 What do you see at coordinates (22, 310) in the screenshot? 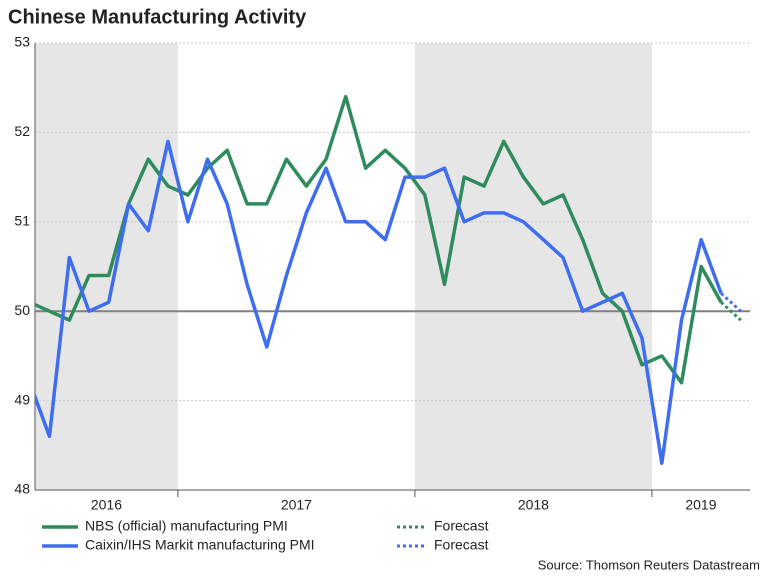
I see `y-tick-label: 50` at bounding box center [22, 310].